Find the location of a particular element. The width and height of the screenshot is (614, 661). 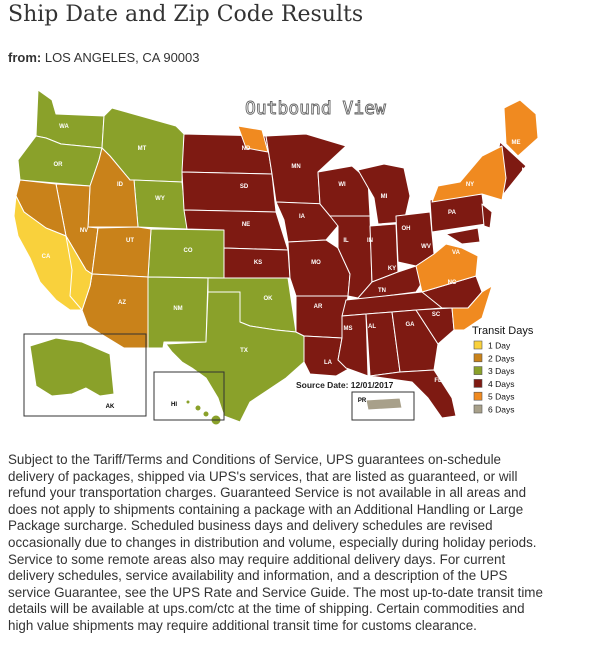

label-de: DE is located at coordinates (496, 235).